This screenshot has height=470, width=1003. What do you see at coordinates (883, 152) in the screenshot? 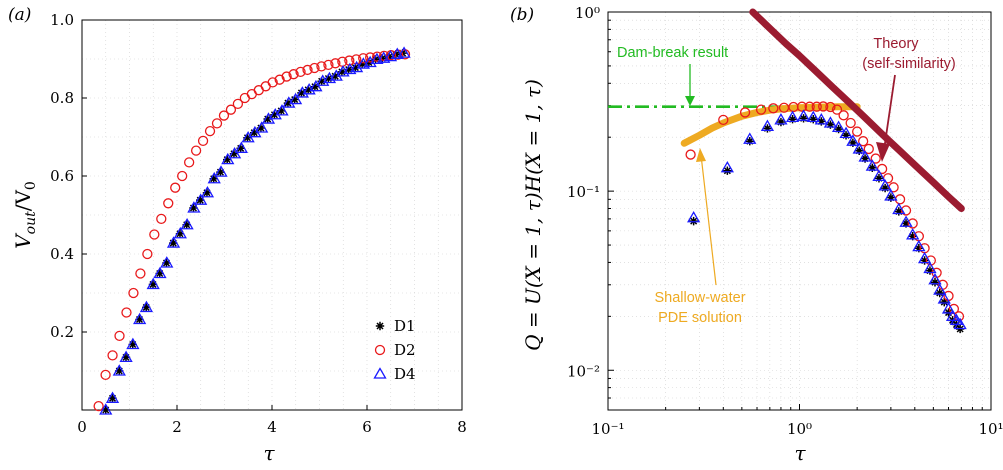
I see `theory-arrowhead-icon` at bounding box center [883, 152].